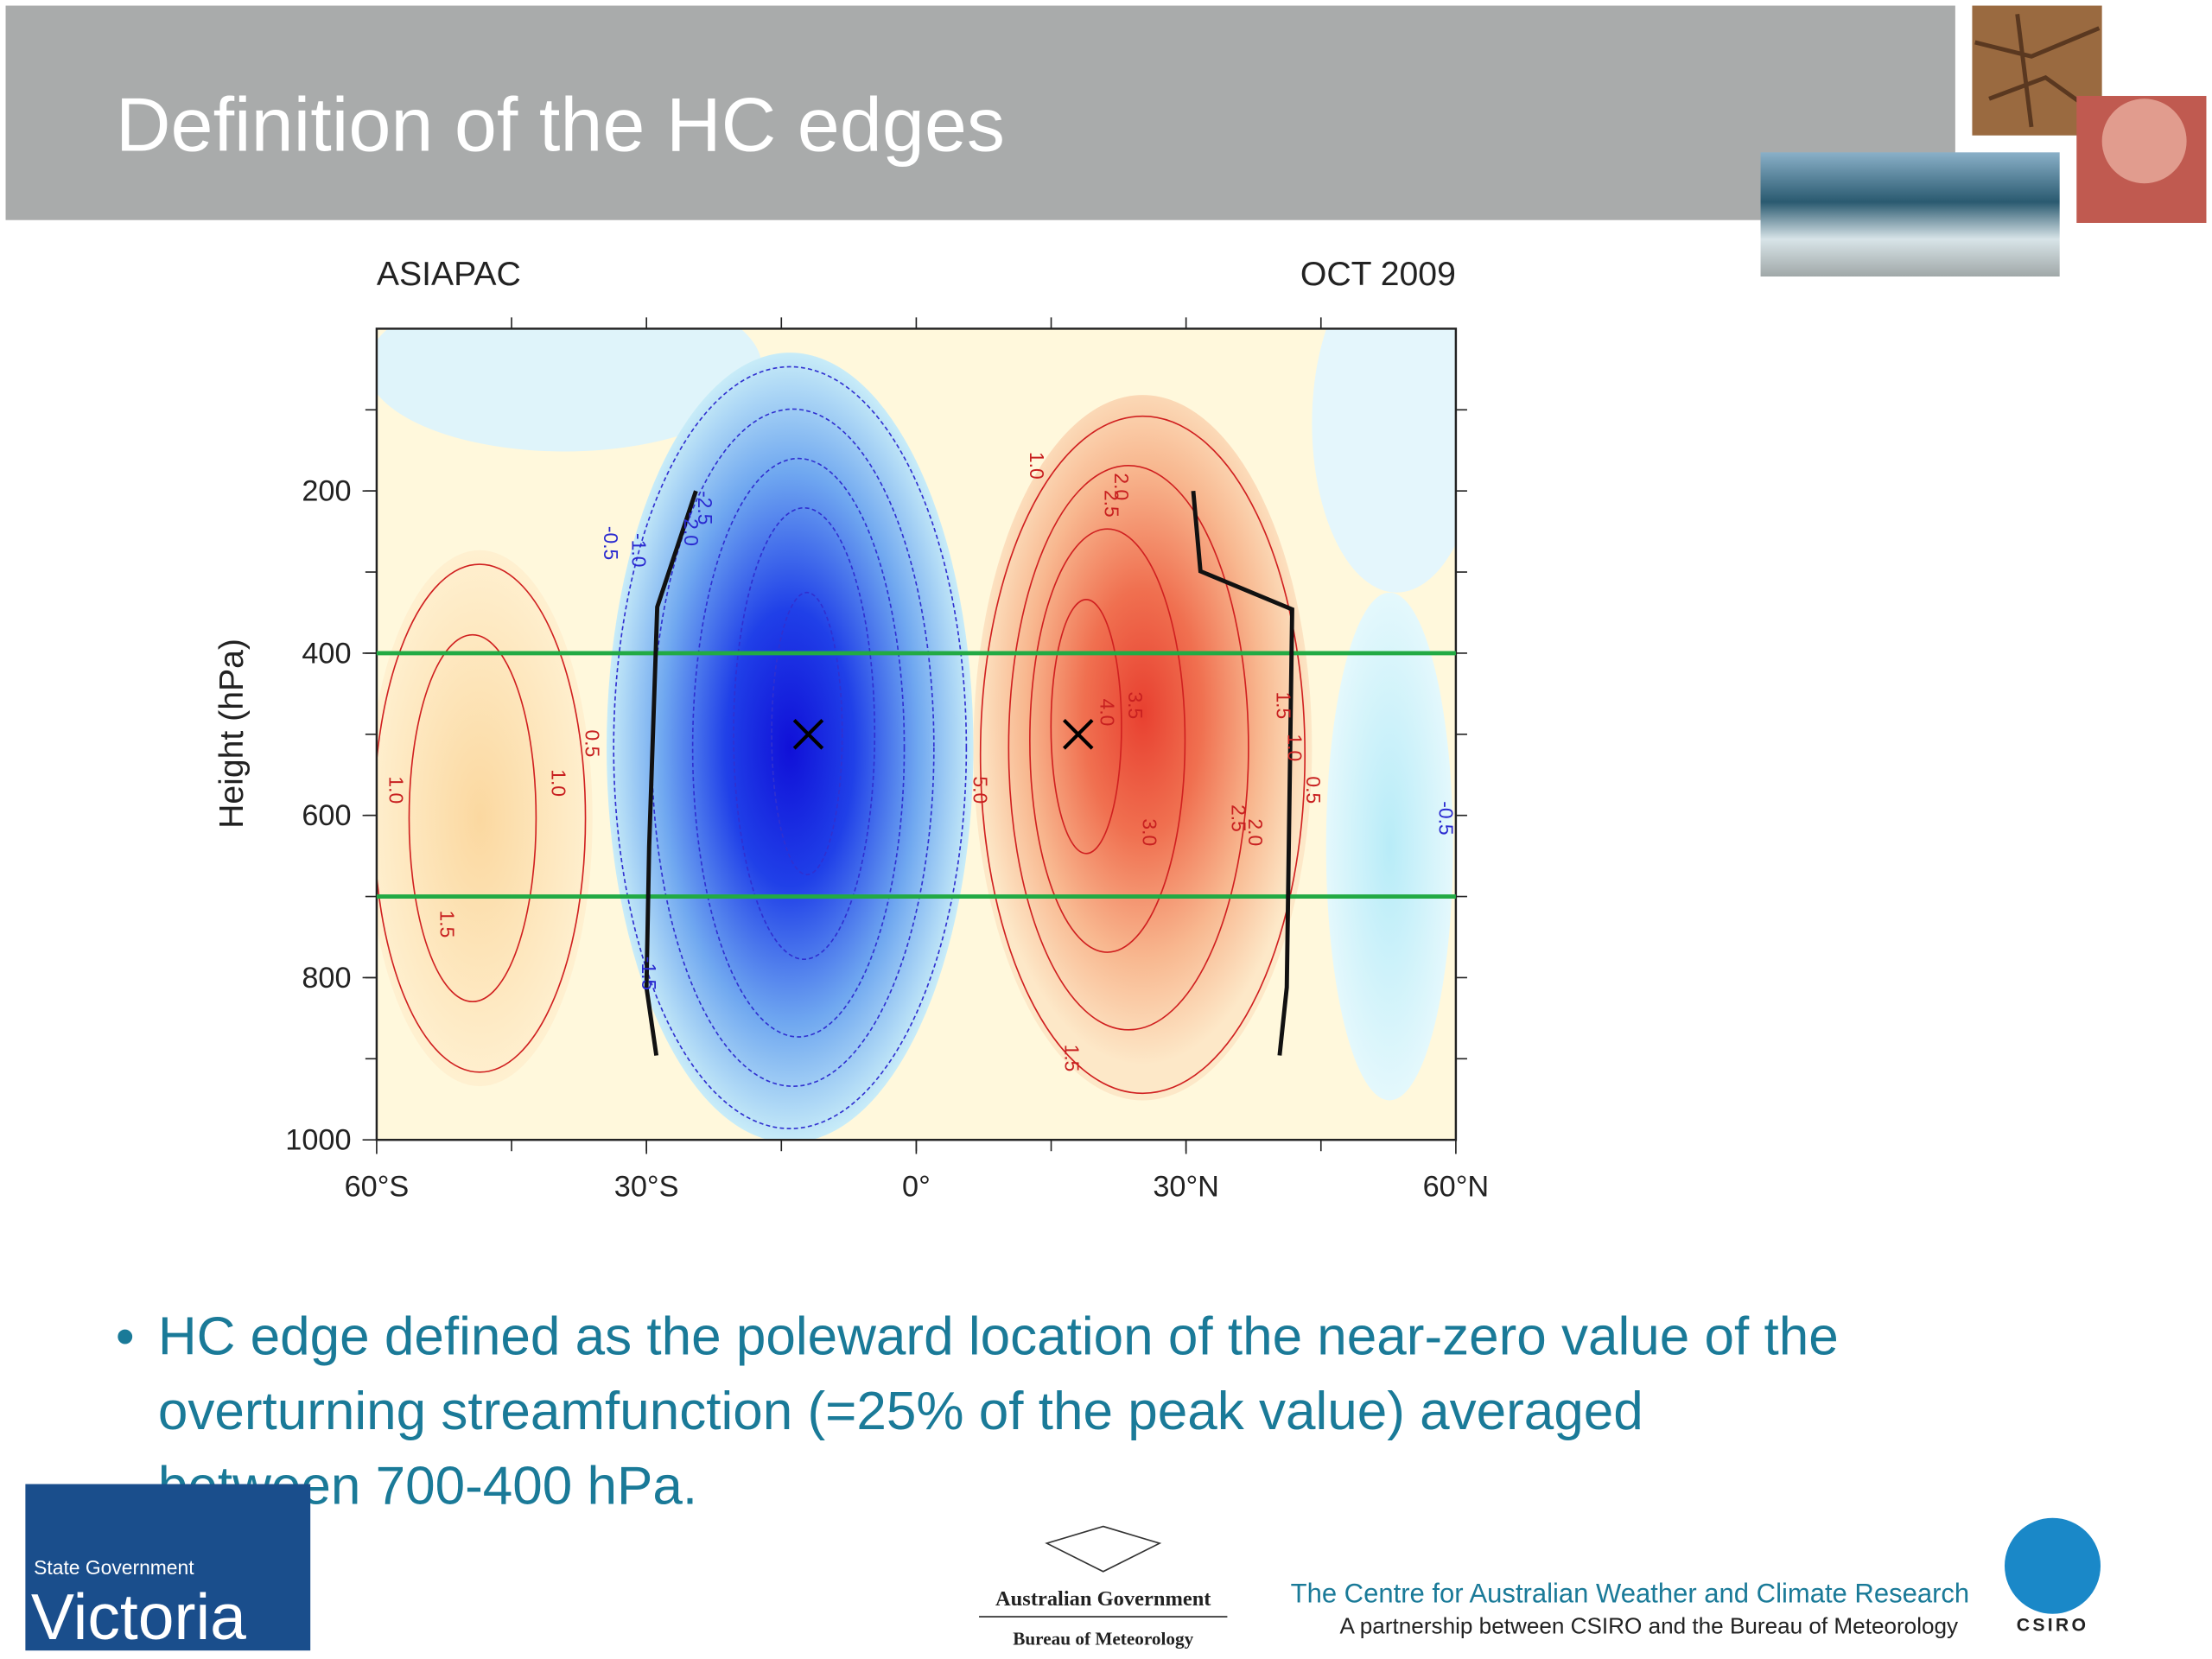  What do you see at coordinates (114, 1567) in the screenshot?
I see `victoria-small: State Government` at bounding box center [114, 1567].